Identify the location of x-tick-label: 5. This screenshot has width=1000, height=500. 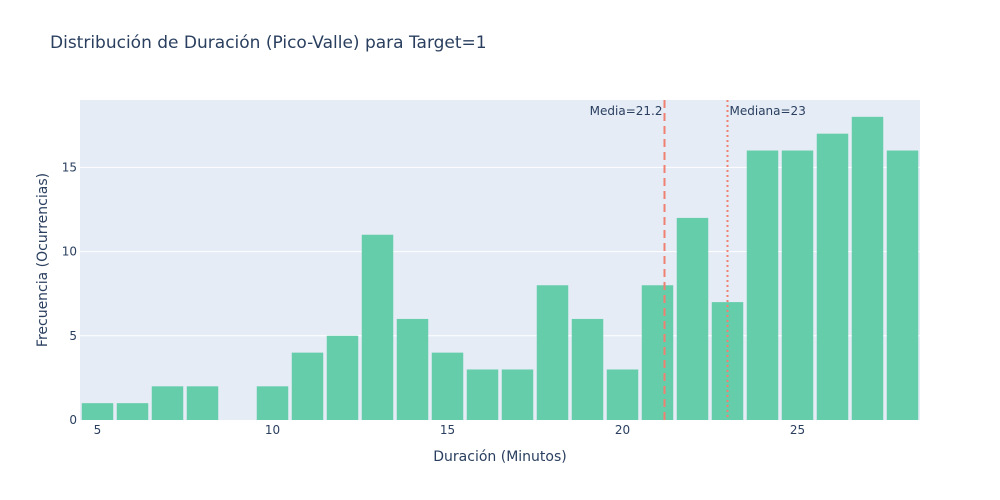
(98, 430).